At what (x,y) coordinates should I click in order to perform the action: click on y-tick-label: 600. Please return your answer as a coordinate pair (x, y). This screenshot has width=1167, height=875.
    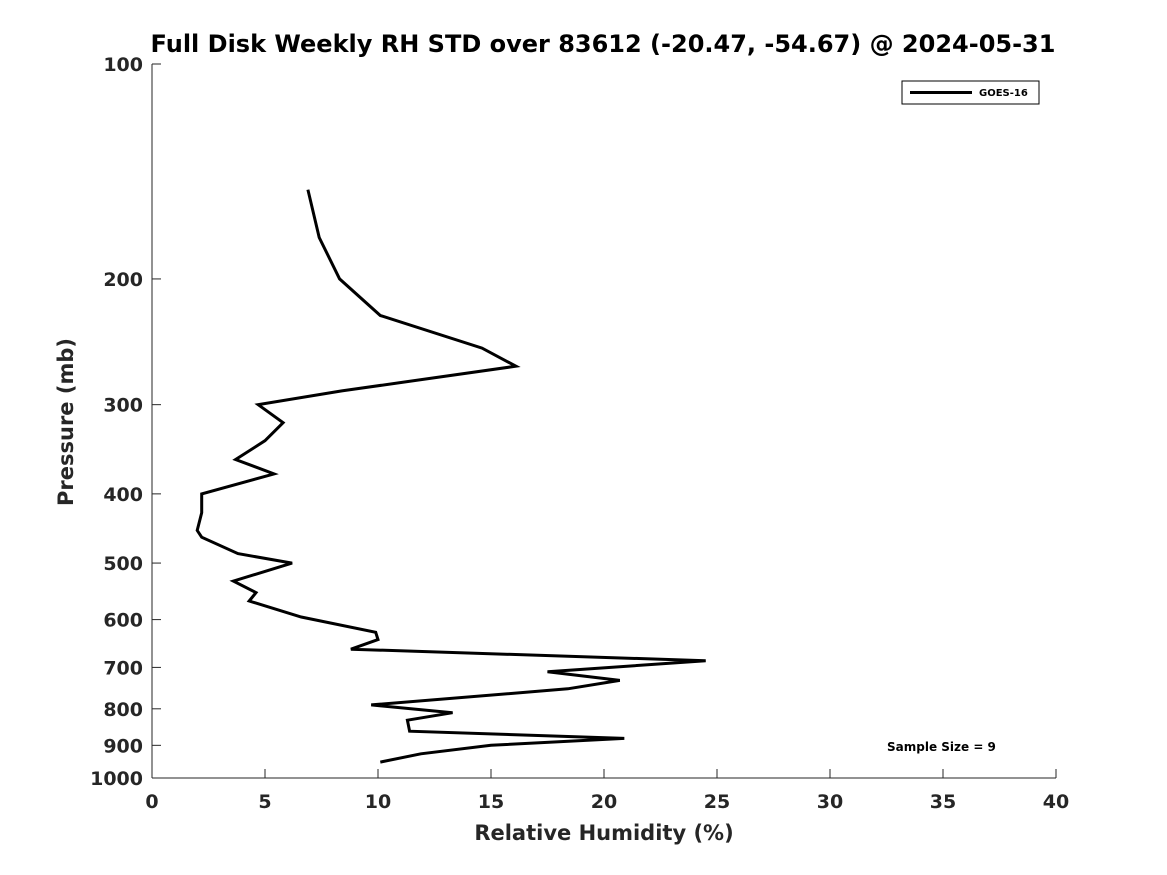
    Looking at the image, I should click on (123, 621).